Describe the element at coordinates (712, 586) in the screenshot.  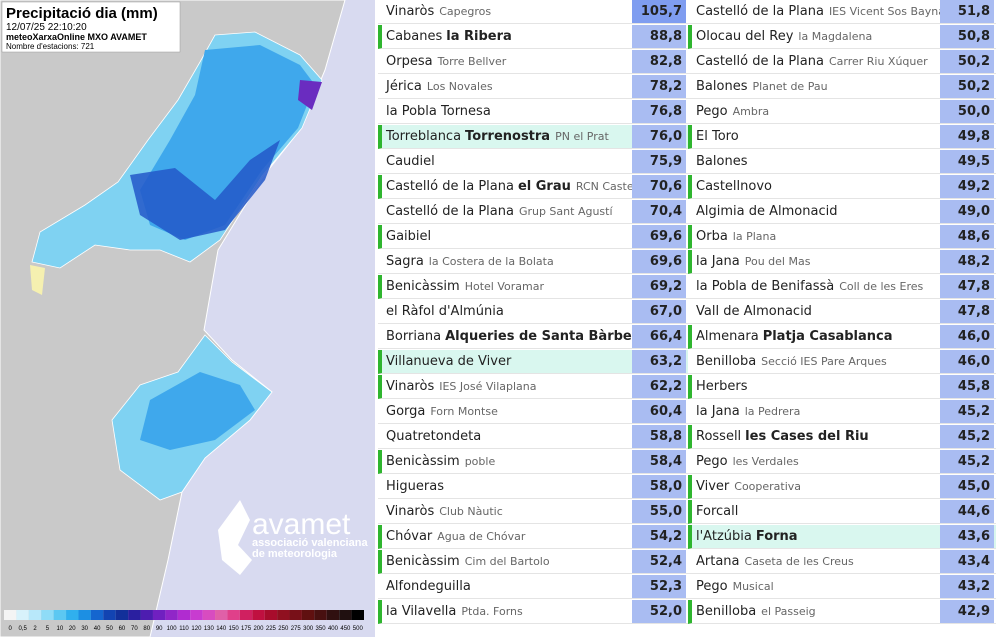
I see `town: Pego` at that location.